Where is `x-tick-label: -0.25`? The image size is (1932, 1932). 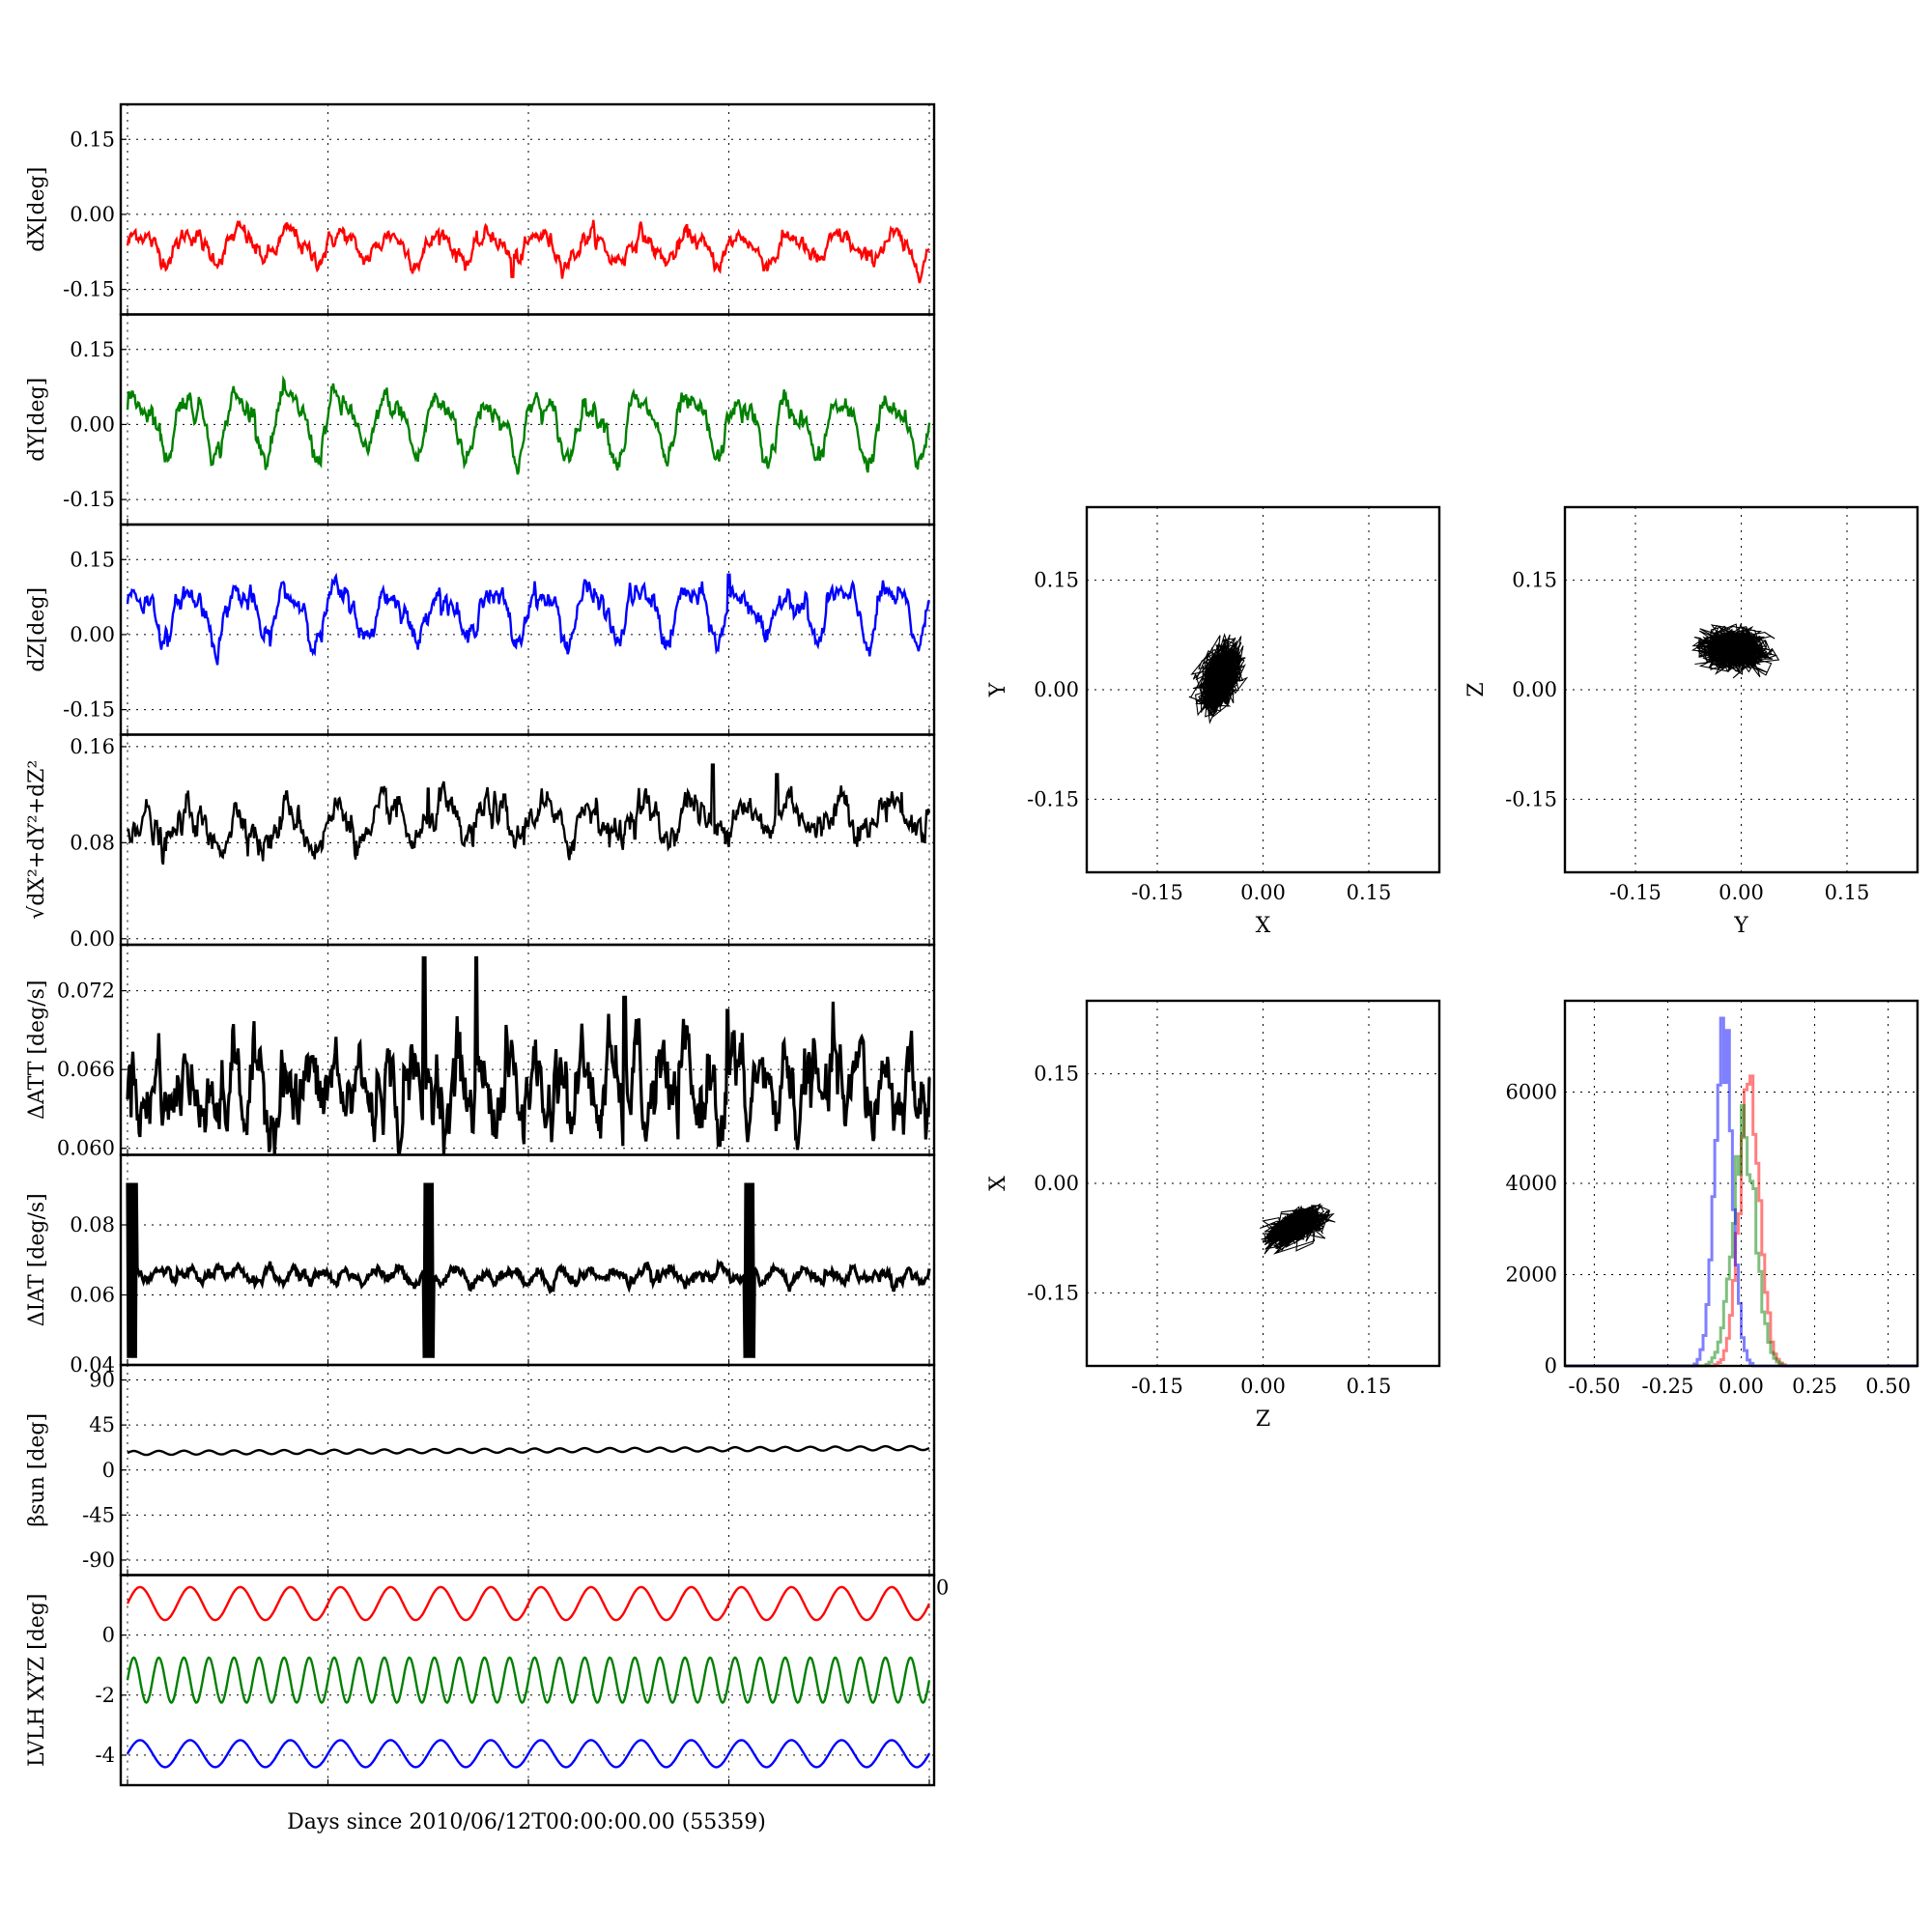
x-tick-label: -0.25 is located at coordinates (1668, 1386).